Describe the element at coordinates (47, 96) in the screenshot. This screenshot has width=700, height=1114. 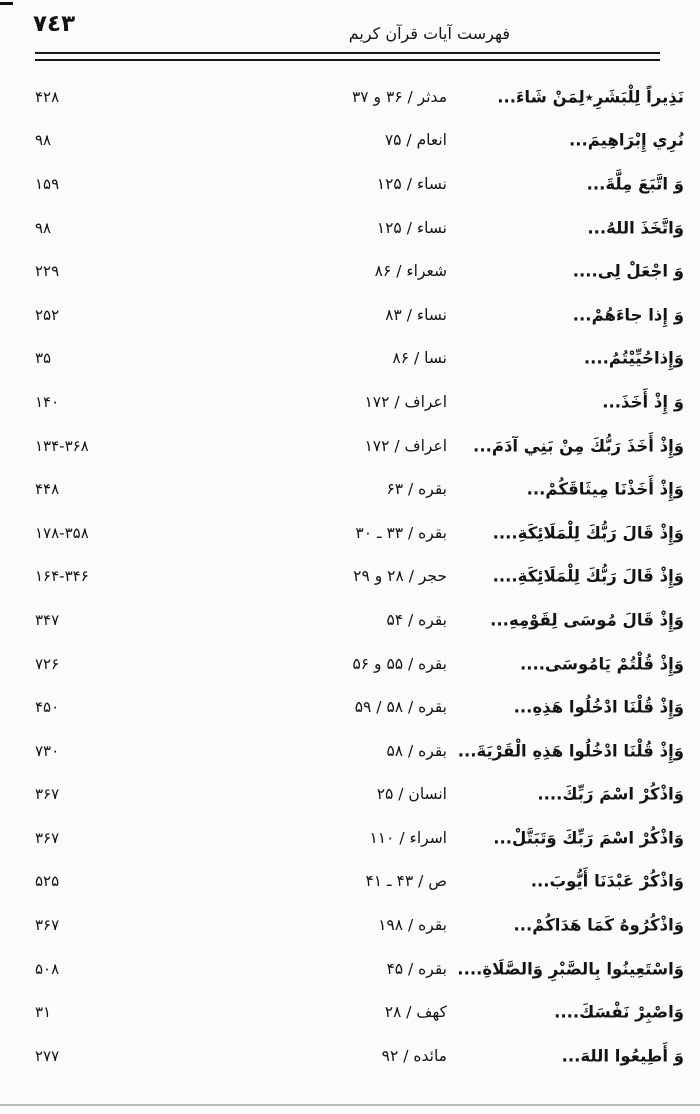
I see `page-ref: ۴۲۸` at that location.